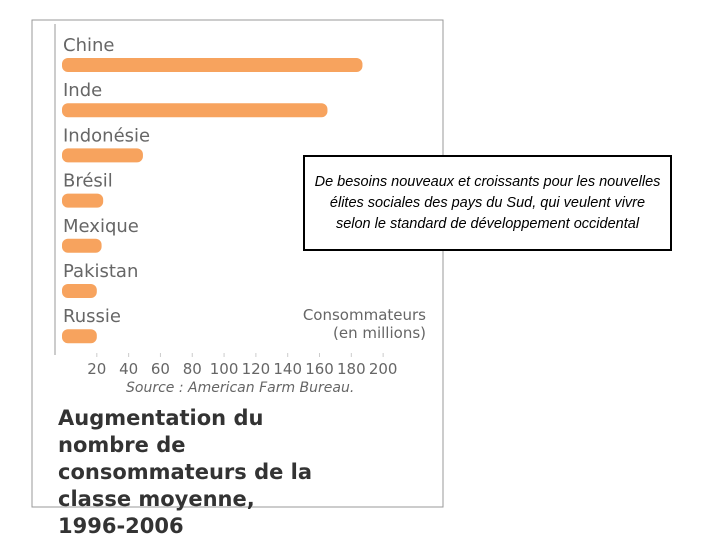 This screenshot has width=720, height=540. What do you see at coordinates (96, 369) in the screenshot?
I see `x-tick-label: 20` at bounding box center [96, 369].